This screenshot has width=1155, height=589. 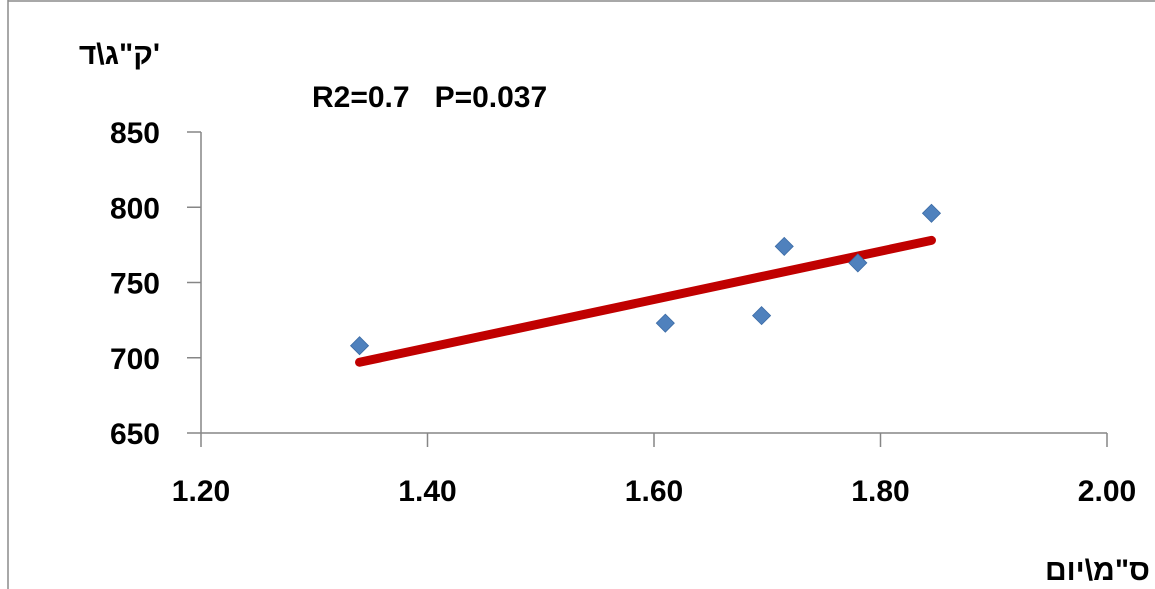 I want to click on y-tick-labels: 850 800 750 700 650, so click(x=135, y=284).